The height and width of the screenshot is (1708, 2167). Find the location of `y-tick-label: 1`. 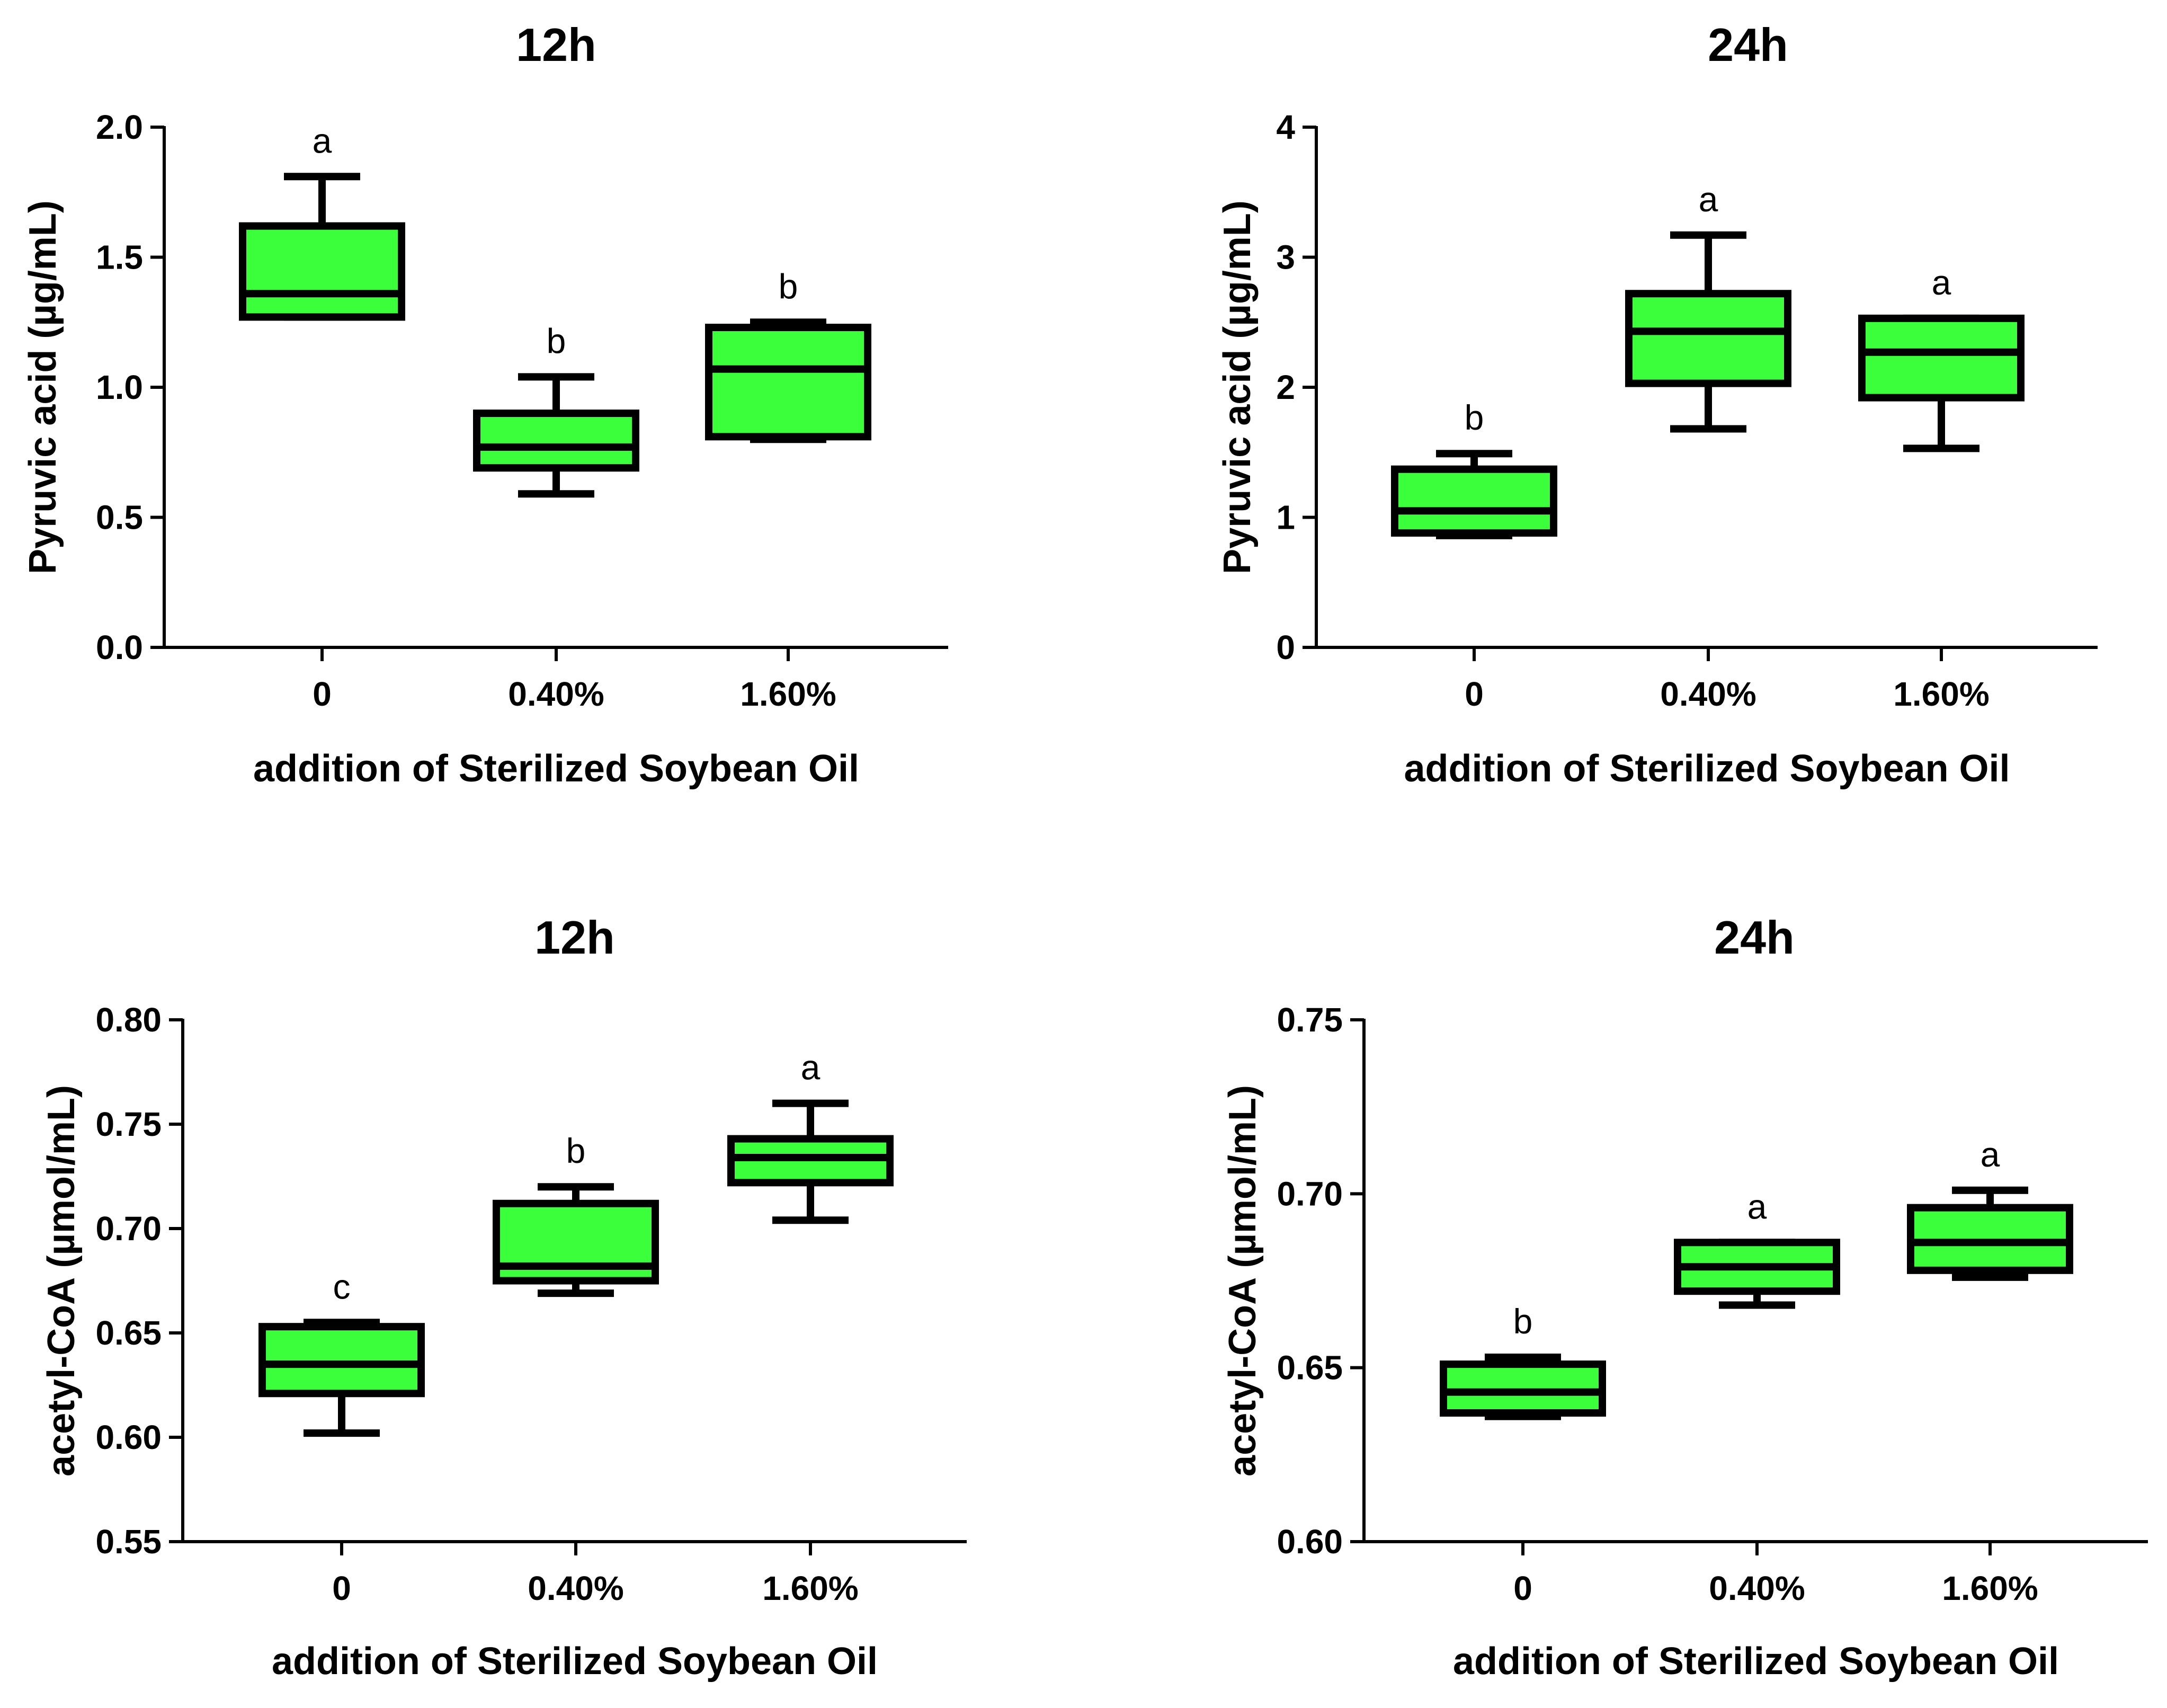

y-tick-label: 1 is located at coordinates (1285, 518).